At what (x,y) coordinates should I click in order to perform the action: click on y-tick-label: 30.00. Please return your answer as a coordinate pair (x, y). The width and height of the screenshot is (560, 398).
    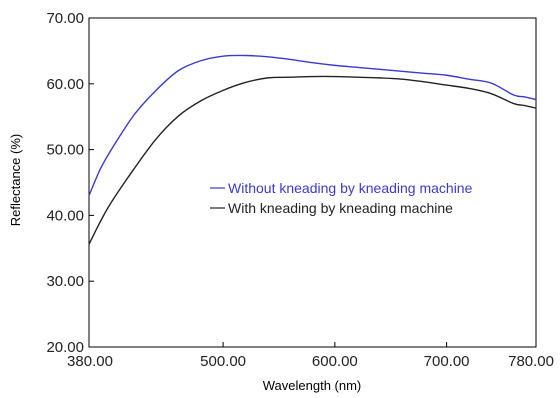
    Looking at the image, I should click on (65, 281).